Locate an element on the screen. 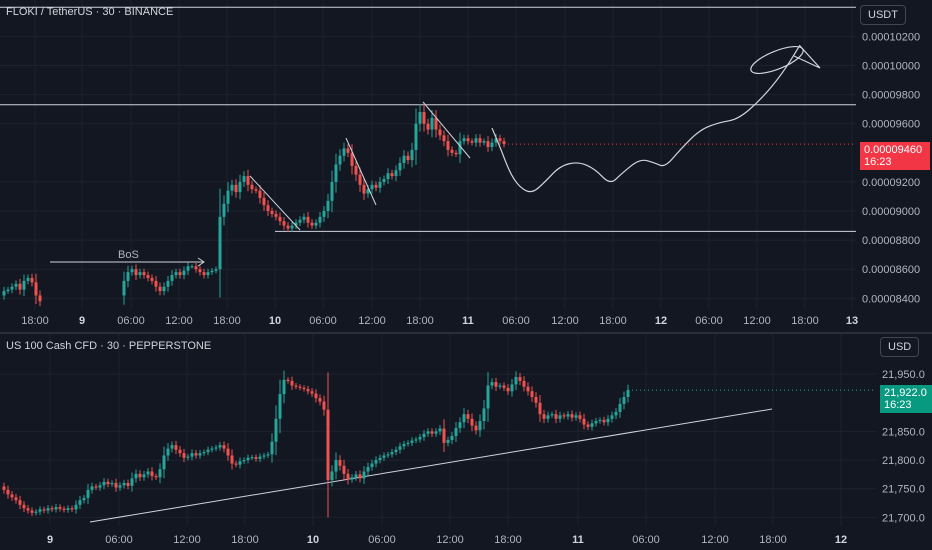 Image resolution: width=932 pixels, height=550 pixels. floki-currency-button: USDT is located at coordinates (883, 15).